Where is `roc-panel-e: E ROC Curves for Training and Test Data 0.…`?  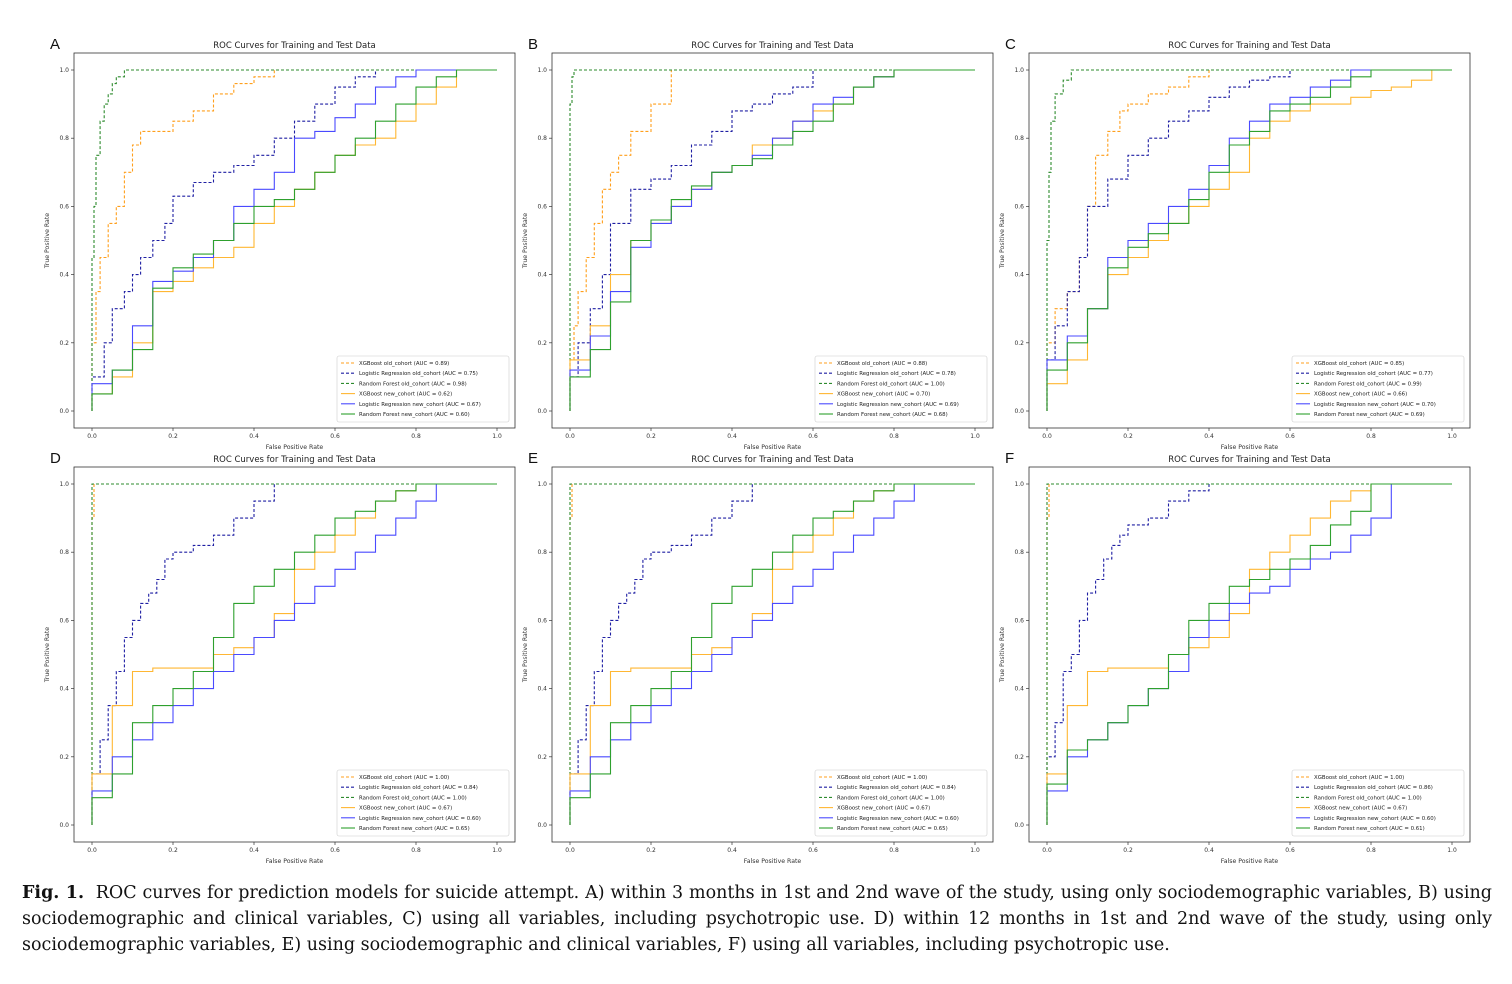
roc-panel-e: E ROC Curves for Training and Test Data 0.… is located at coordinates (758, 657).